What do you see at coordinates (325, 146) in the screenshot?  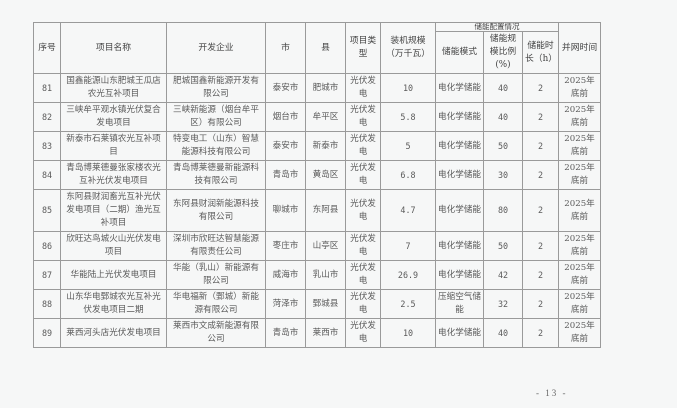 I see `cell-county: 新泰市` at bounding box center [325, 146].